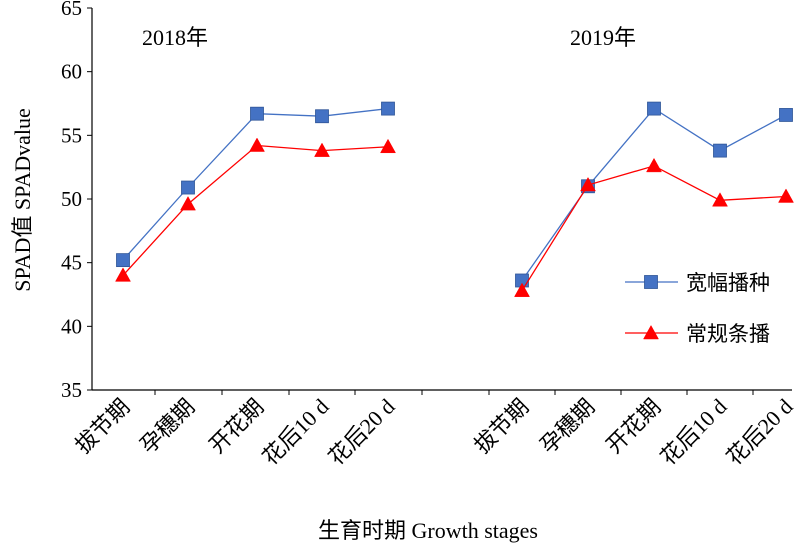 This screenshot has height=546, width=800. Describe the element at coordinates (428, 530) in the screenshot. I see `x-axis-title: 生育时期 Growth stages` at that location.